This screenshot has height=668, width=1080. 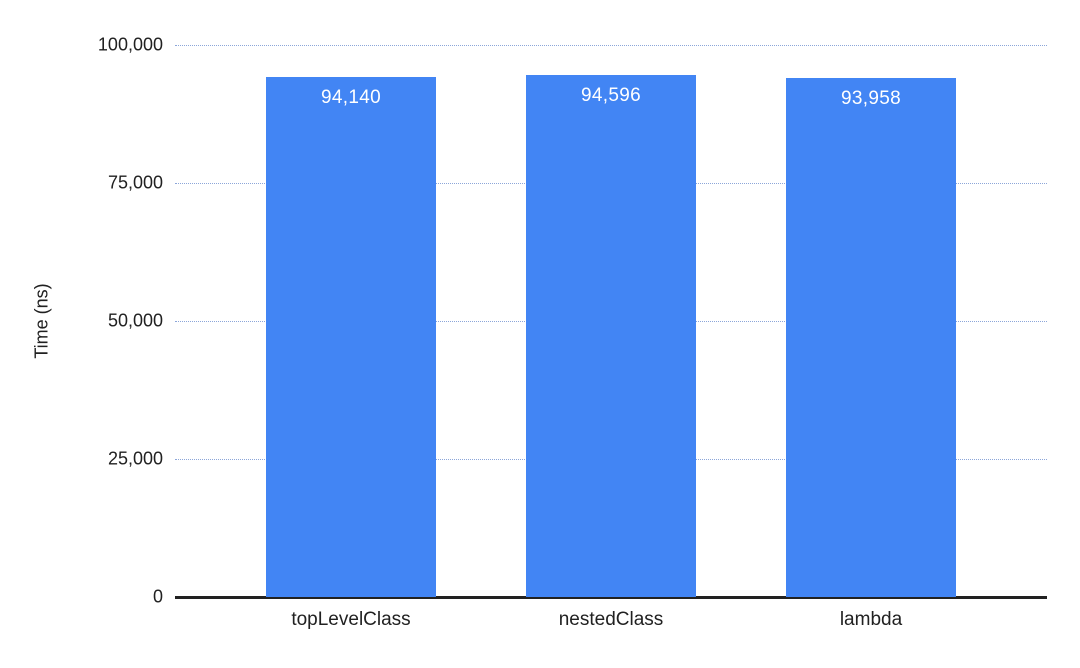 What do you see at coordinates (130, 44) in the screenshot?
I see `y-tick-label: 100,000` at bounding box center [130, 44].